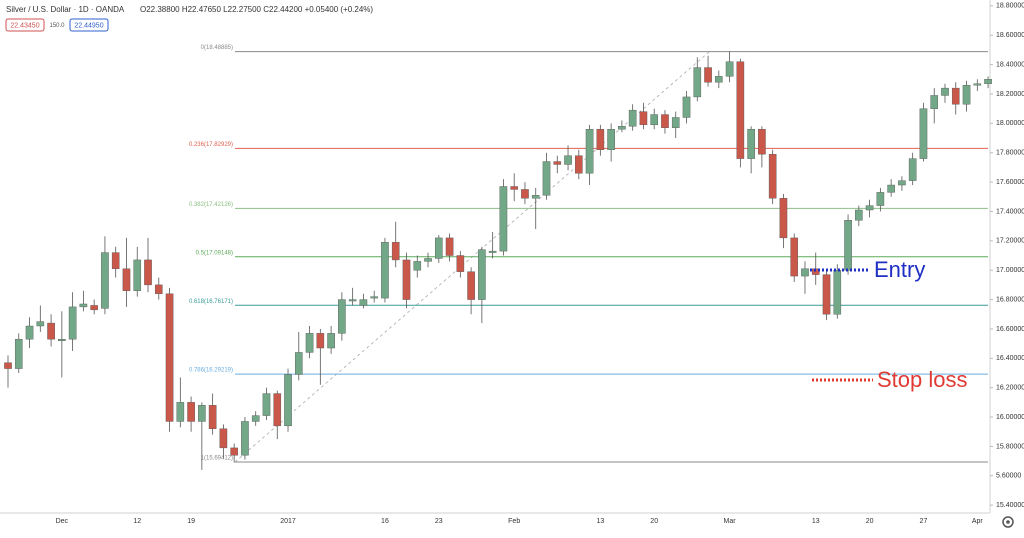 This screenshot has width=1024, height=538. I want to click on x-tick-label: 19, so click(191, 521).